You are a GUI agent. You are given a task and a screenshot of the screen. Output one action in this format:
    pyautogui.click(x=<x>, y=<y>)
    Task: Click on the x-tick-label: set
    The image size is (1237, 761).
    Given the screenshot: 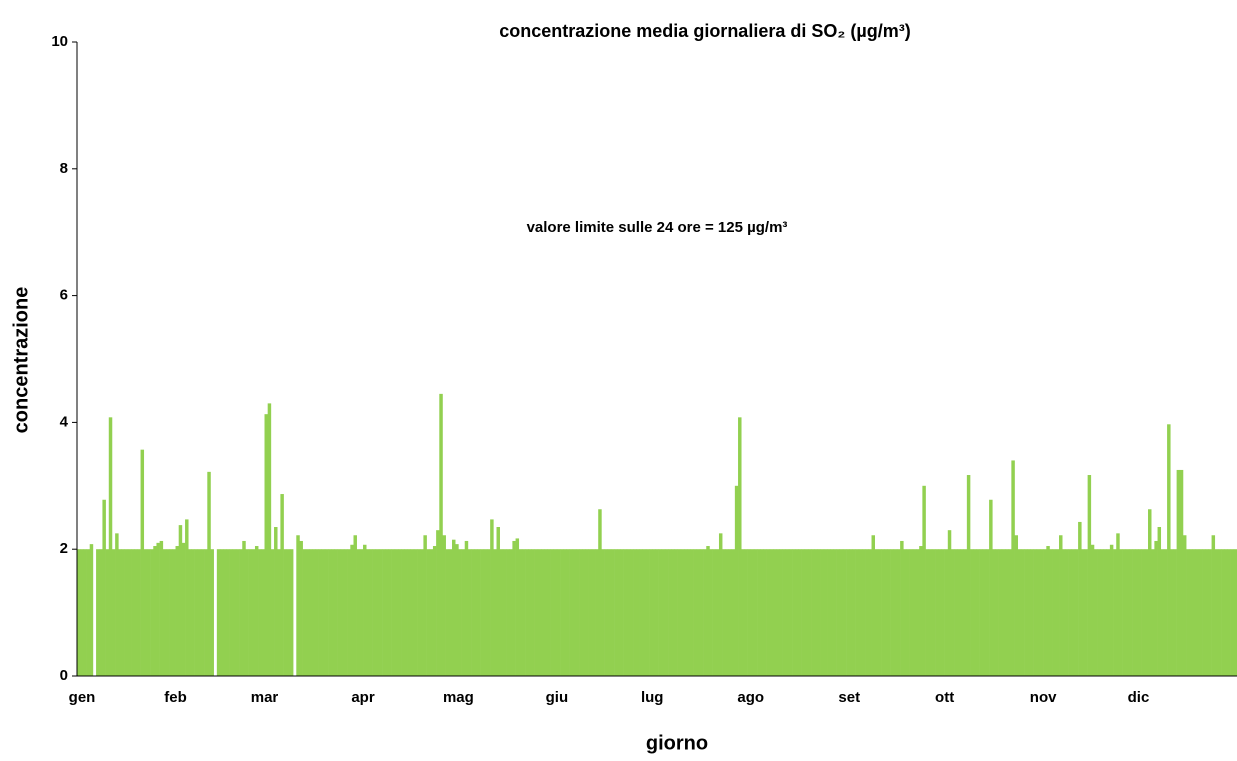 What is the action you would take?
    pyautogui.click(x=849, y=697)
    